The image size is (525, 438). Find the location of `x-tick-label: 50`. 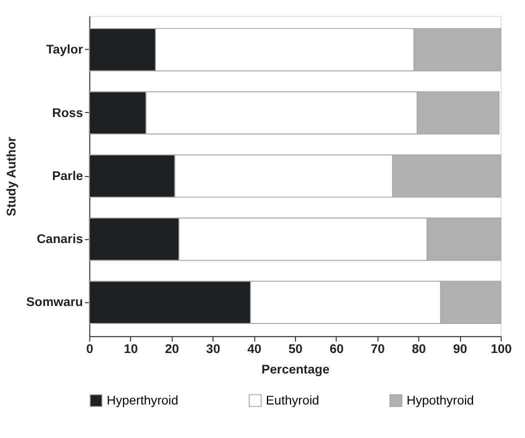

x-tick-label: 50 is located at coordinates (295, 349).